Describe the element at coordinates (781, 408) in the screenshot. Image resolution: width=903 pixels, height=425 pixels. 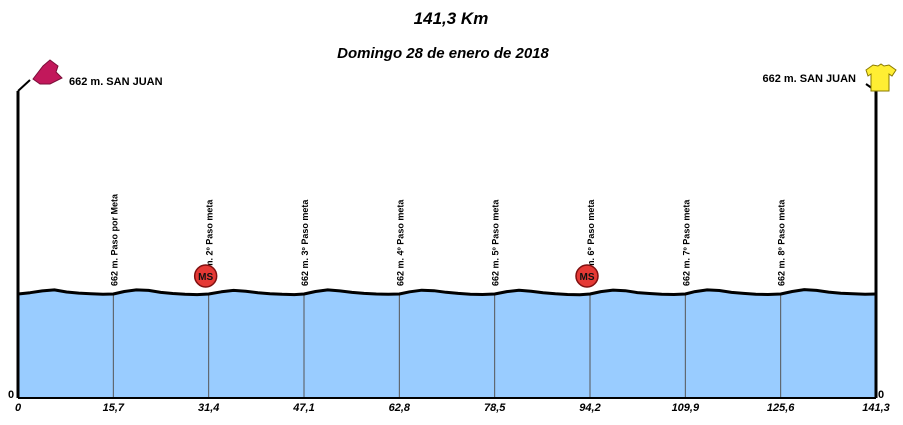
I see `x-tick-label-8: 125,6` at that location.